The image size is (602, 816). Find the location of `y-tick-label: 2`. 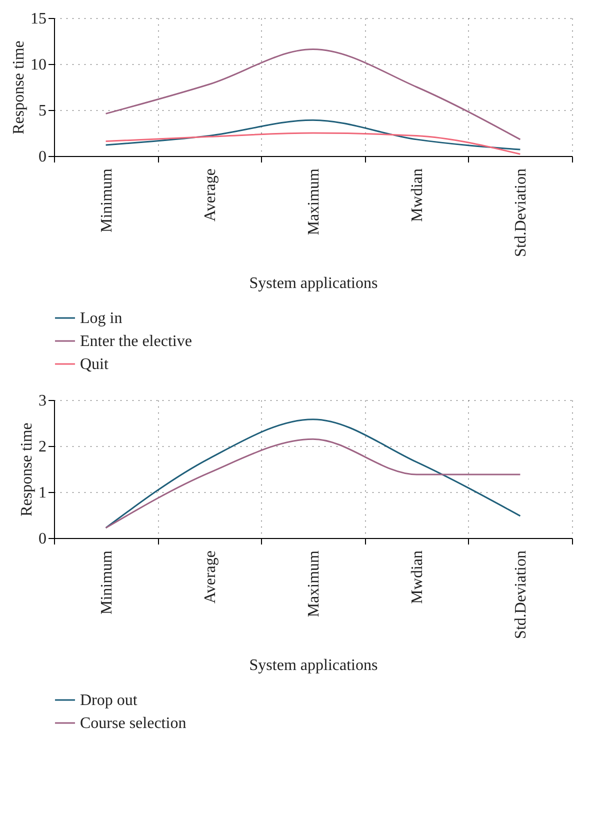

y-tick-label: 2 is located at coordinates (42, 447).